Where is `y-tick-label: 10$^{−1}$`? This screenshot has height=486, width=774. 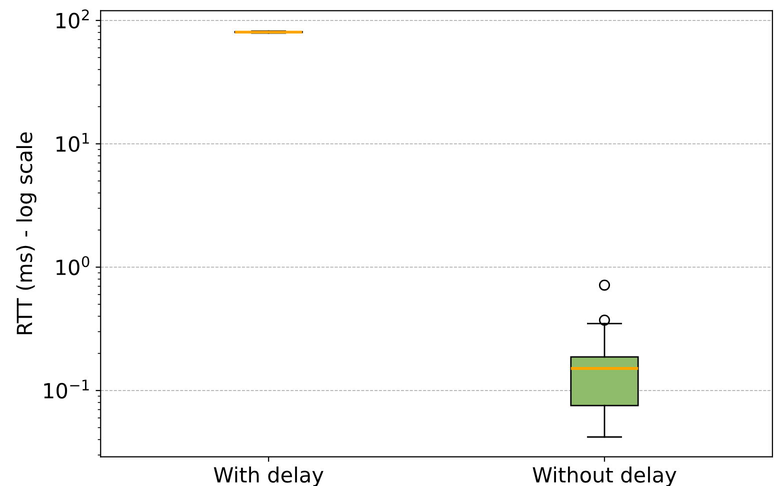
y-tick-label: 10$^{−1}$ is located at coordinates (66, 389).